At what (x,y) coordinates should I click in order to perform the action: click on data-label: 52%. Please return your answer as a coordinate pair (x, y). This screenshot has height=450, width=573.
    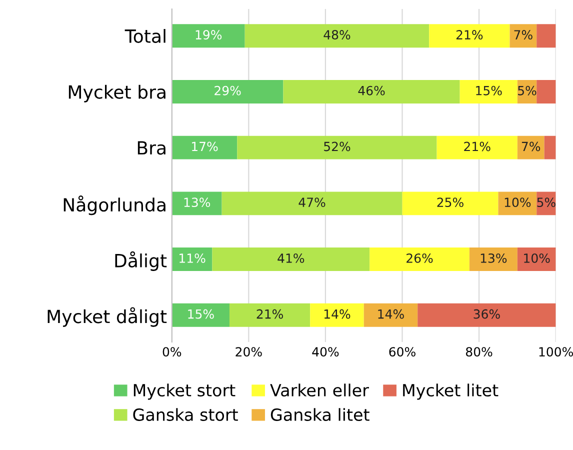
    Looking at the image, I should click on (337, 147).